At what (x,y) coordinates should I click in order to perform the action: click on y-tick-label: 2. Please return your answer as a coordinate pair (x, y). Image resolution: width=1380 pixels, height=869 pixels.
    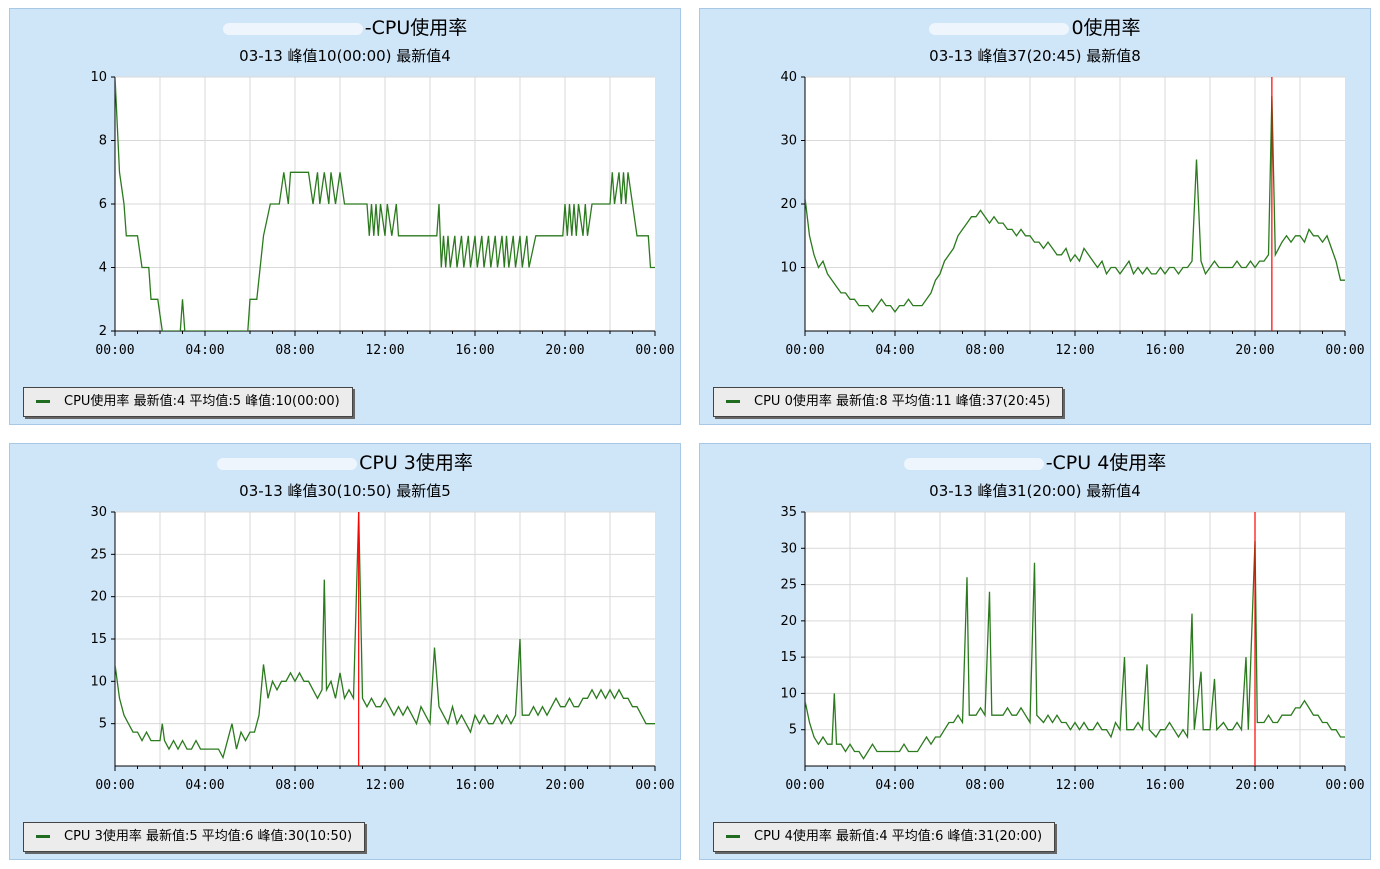
    Looking at the image, I should click on (103, 331).